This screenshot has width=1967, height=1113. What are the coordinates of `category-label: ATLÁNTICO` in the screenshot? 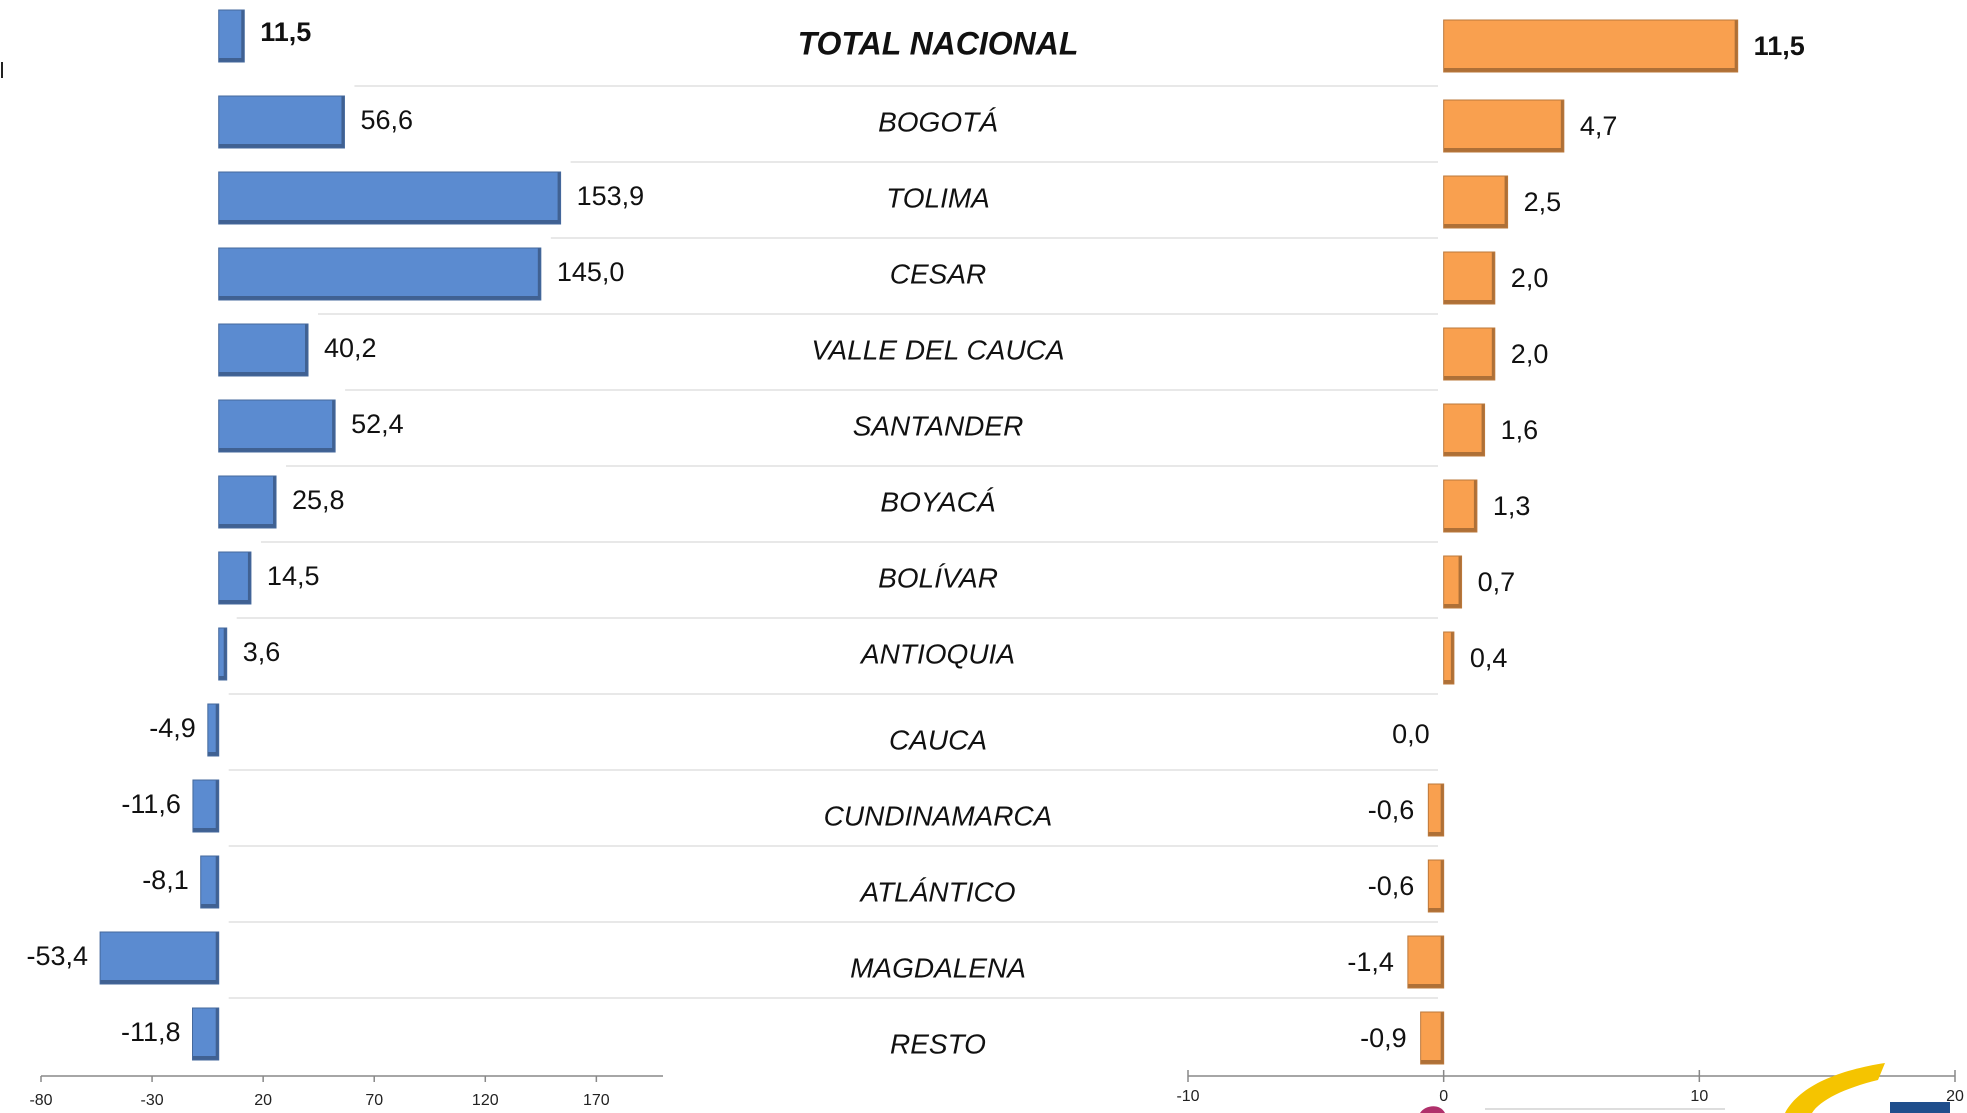 It's located at (936, 891).